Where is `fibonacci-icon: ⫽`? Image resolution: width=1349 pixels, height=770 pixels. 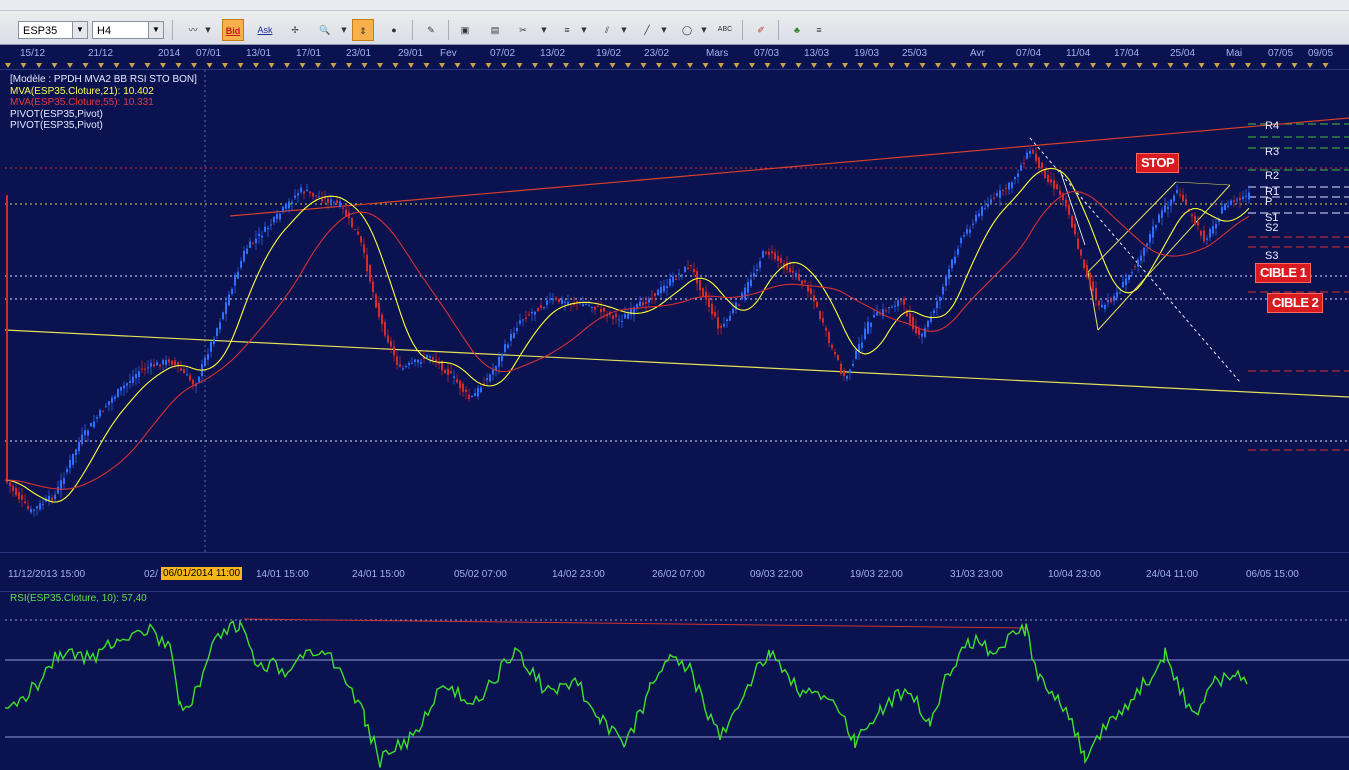
fibonacci-icon: ⫽ is located at coordinates (606, 30).